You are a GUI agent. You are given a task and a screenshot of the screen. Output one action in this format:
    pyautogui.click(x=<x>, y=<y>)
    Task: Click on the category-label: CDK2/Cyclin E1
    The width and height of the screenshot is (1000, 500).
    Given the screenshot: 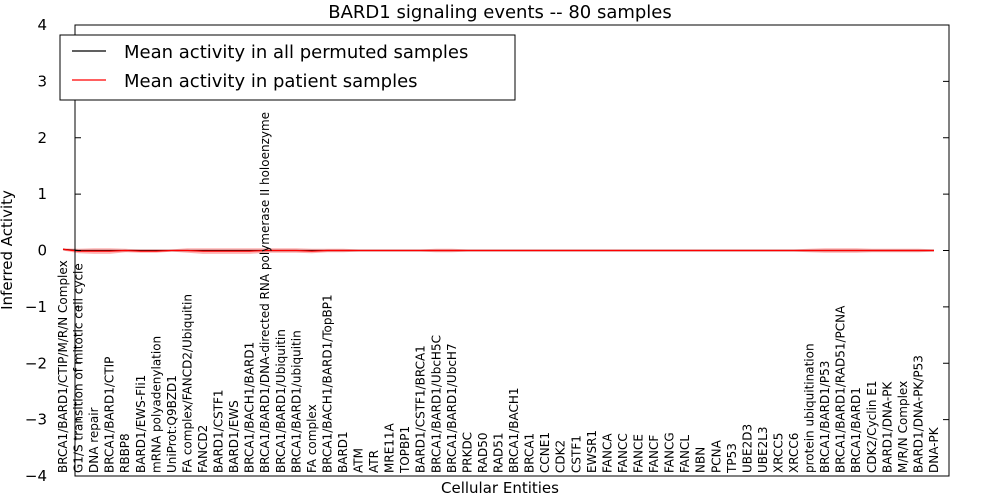 What is the action you would take?
    pyautogui.click(x=872, y=426)
    